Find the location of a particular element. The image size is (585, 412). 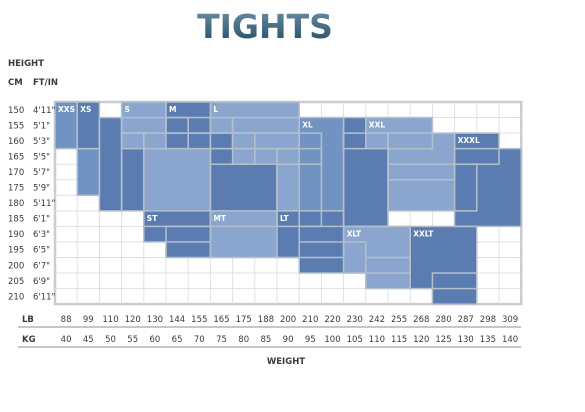

weight-lb-label: 210 is located at coordinates (310, 320).